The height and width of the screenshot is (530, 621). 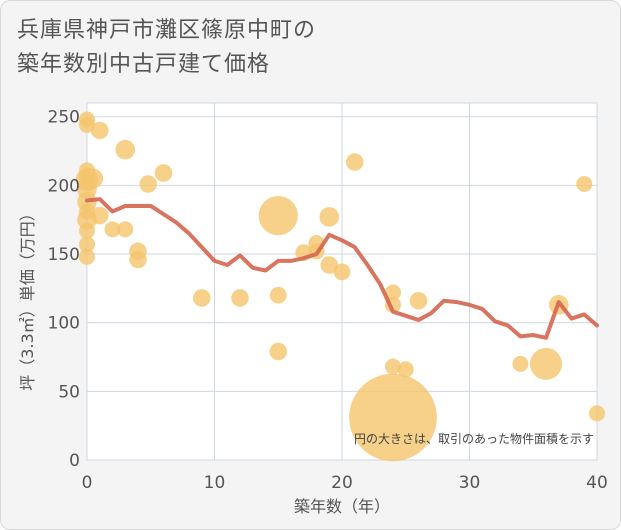 I want to click on chart-title: 兵庫県神戸市灘区篠原中町の 築年数別中古戸建て価格, so click(x=166, y=48).